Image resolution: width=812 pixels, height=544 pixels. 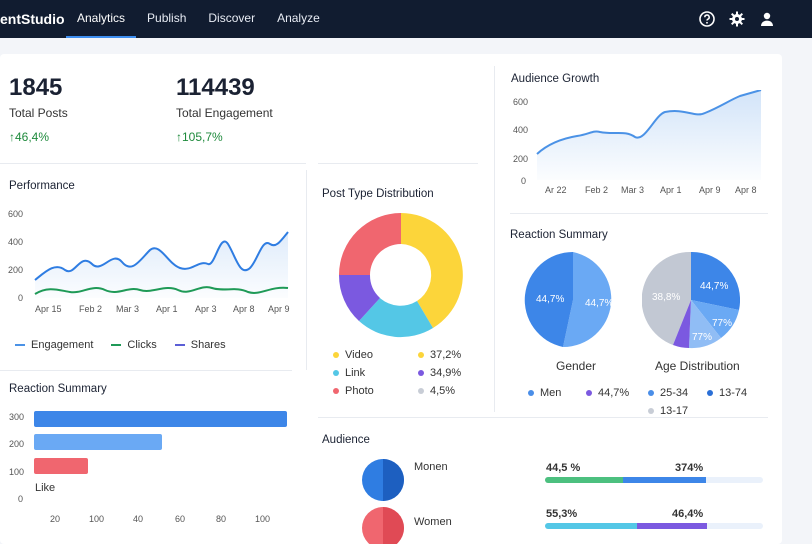 What do you see at coordinates (563, 468) in the screenshot?
I see `progress-left-value: 44,5 %` at bounding box center [563, 468].